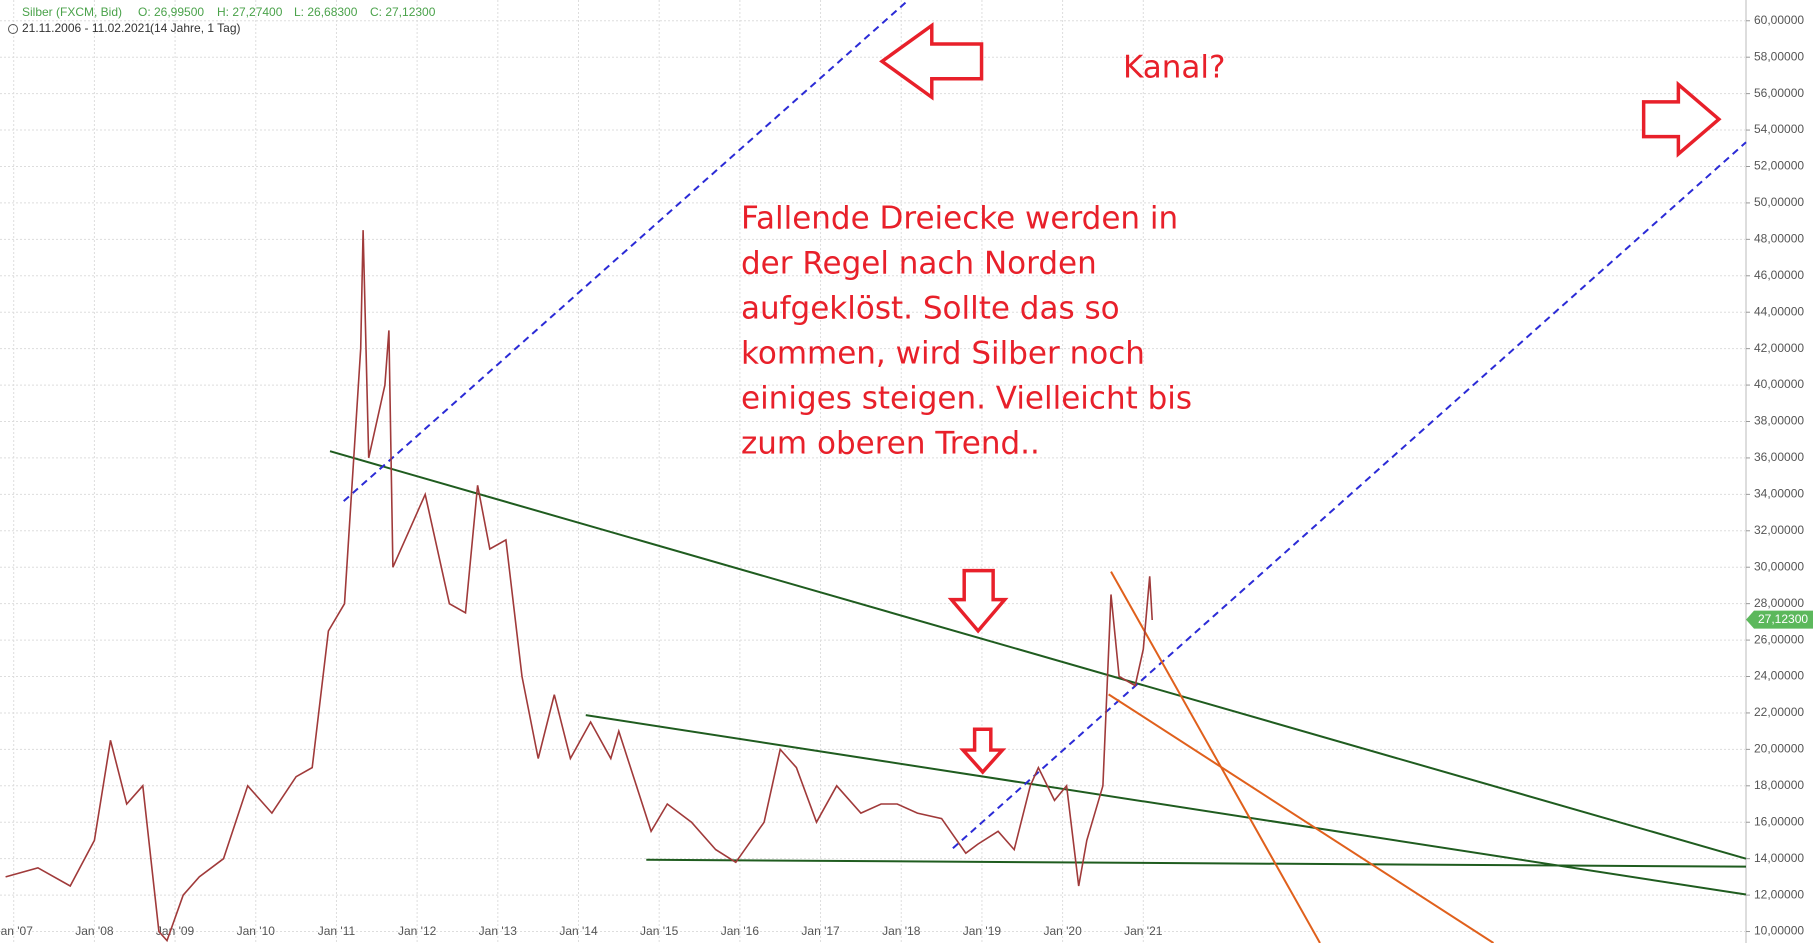 The width and height of the screenshot is (1815, 943). Describe the element at coordinates (1681, 119) in the screenshot. I see `arrow-right` at that location.